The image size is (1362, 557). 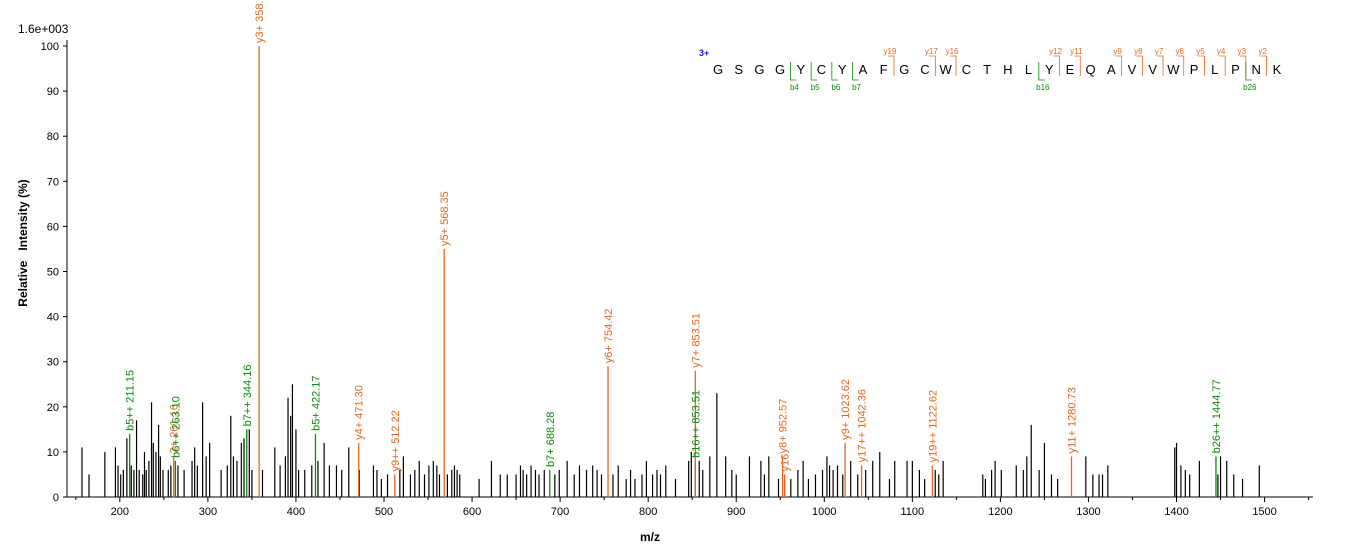 I want to click on y-tick-label: 40, so click(x=53, y=318).